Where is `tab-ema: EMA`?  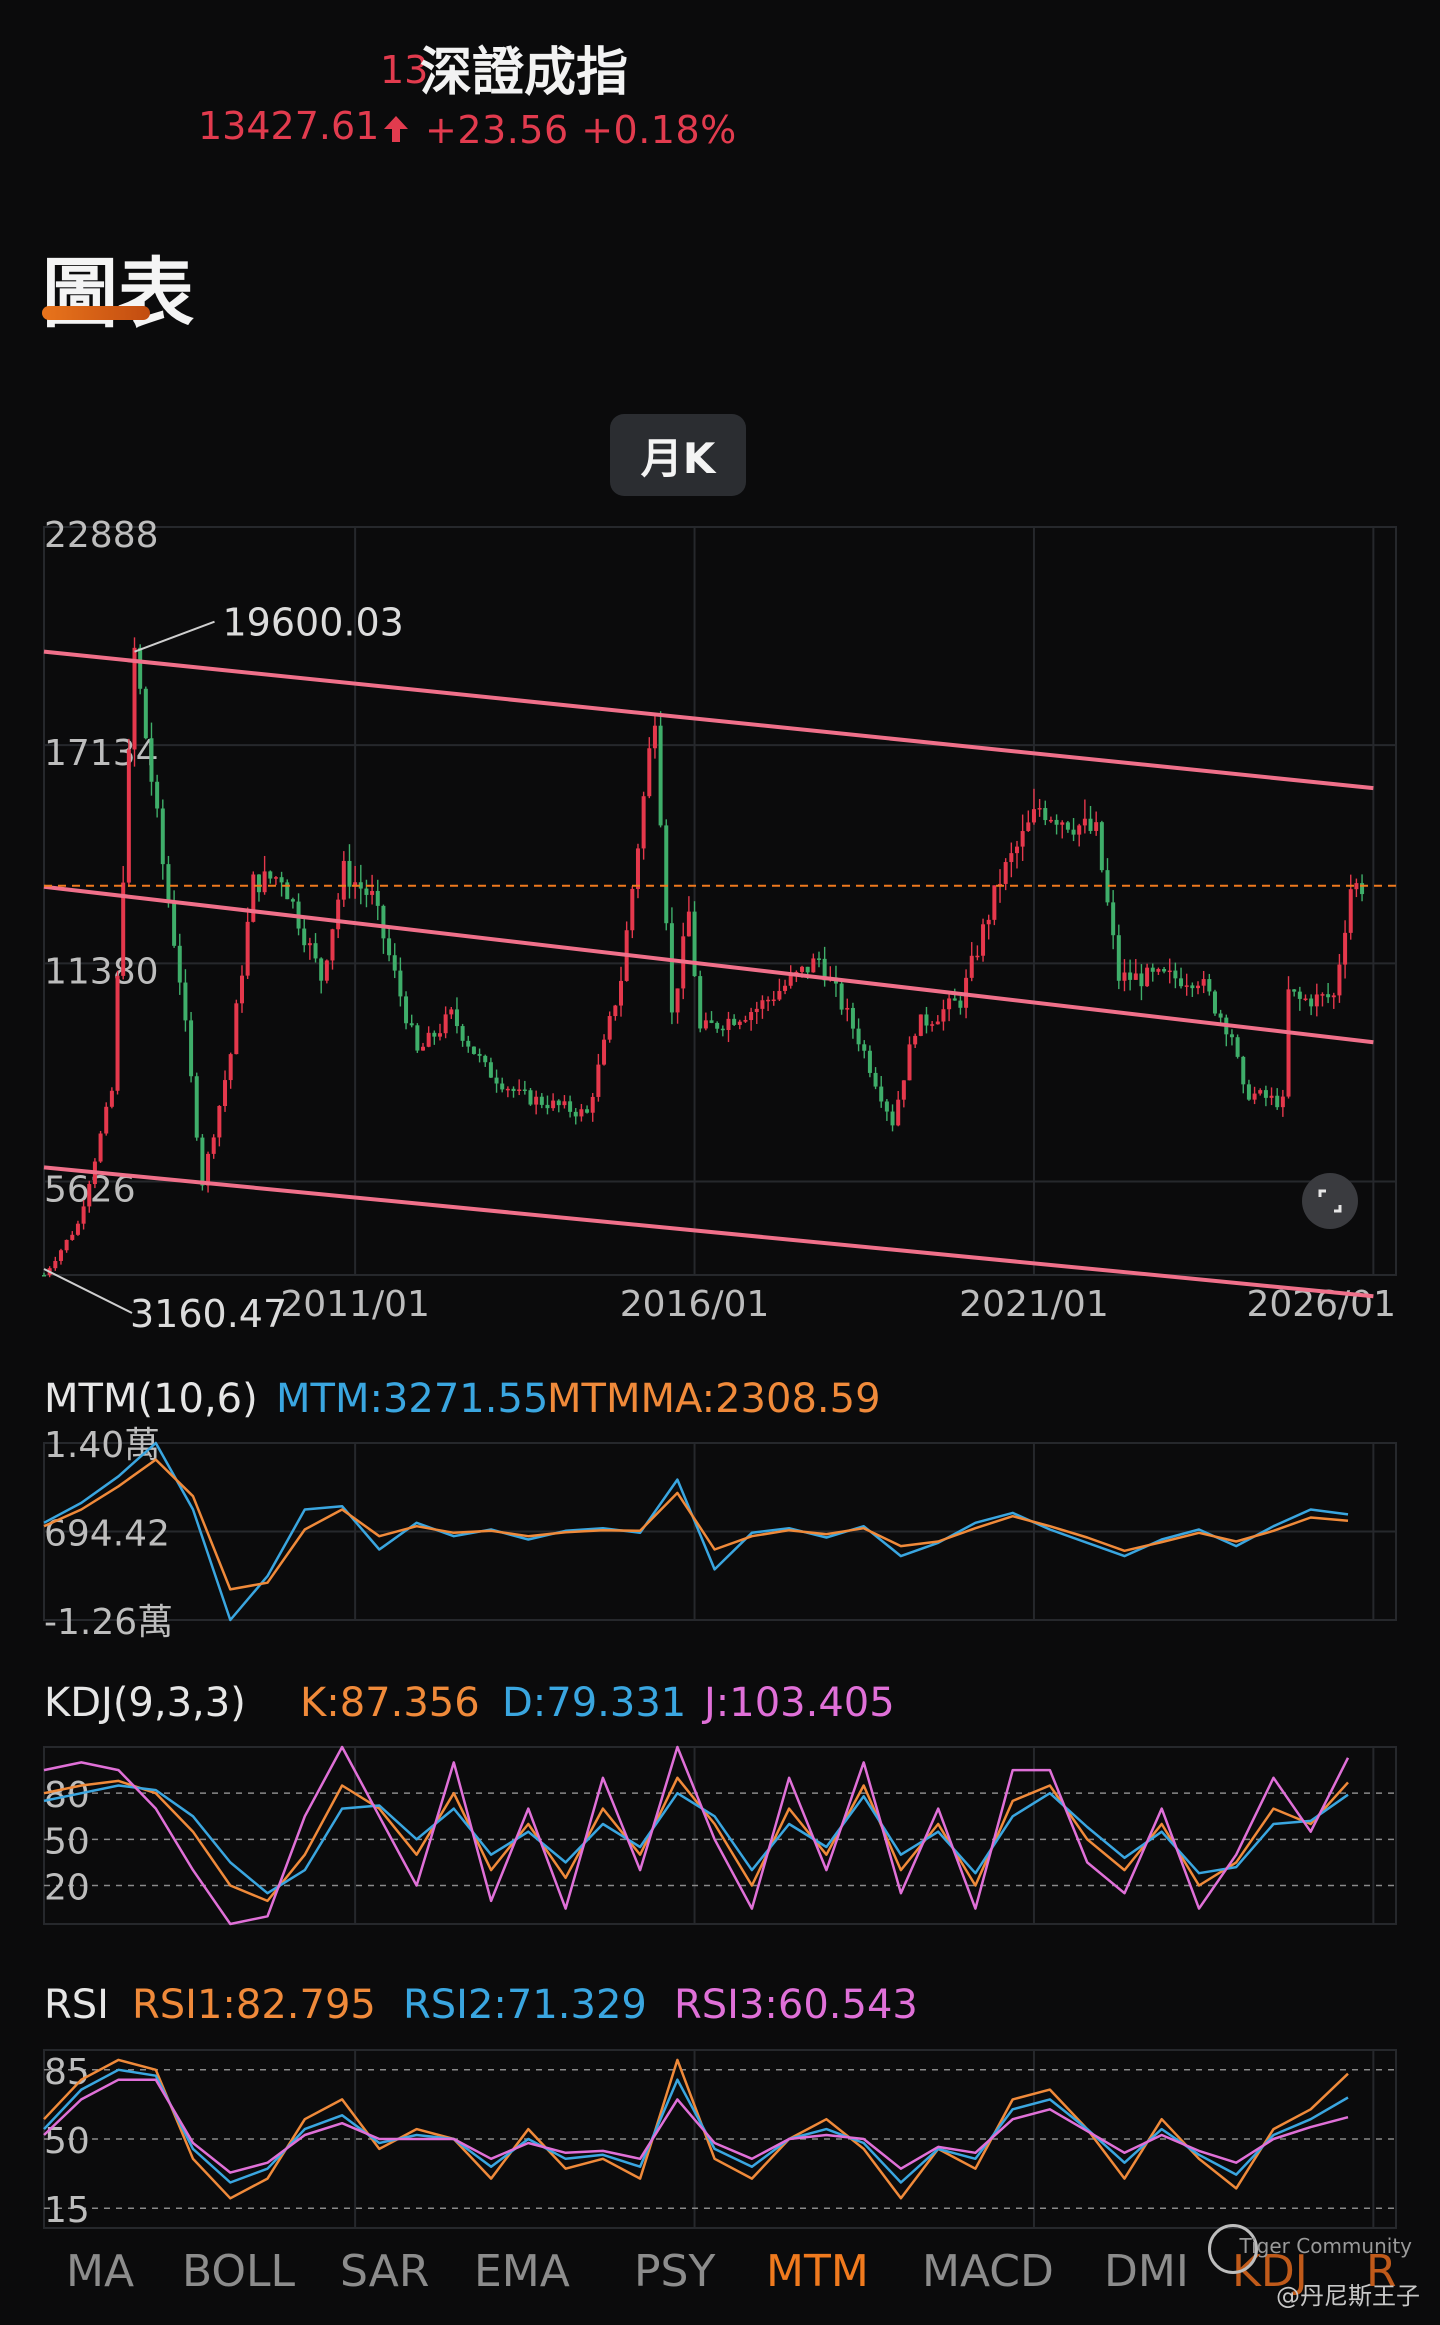 tab-ema: EMA is located at coordinates (522, 2271).